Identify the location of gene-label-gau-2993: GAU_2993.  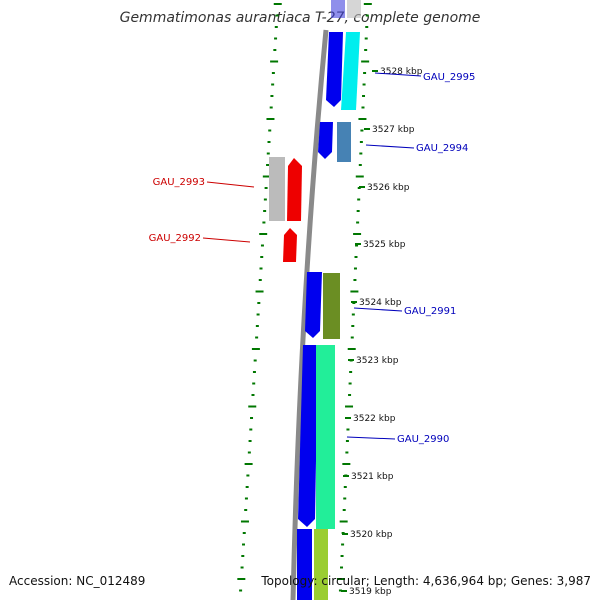
(179, 182).